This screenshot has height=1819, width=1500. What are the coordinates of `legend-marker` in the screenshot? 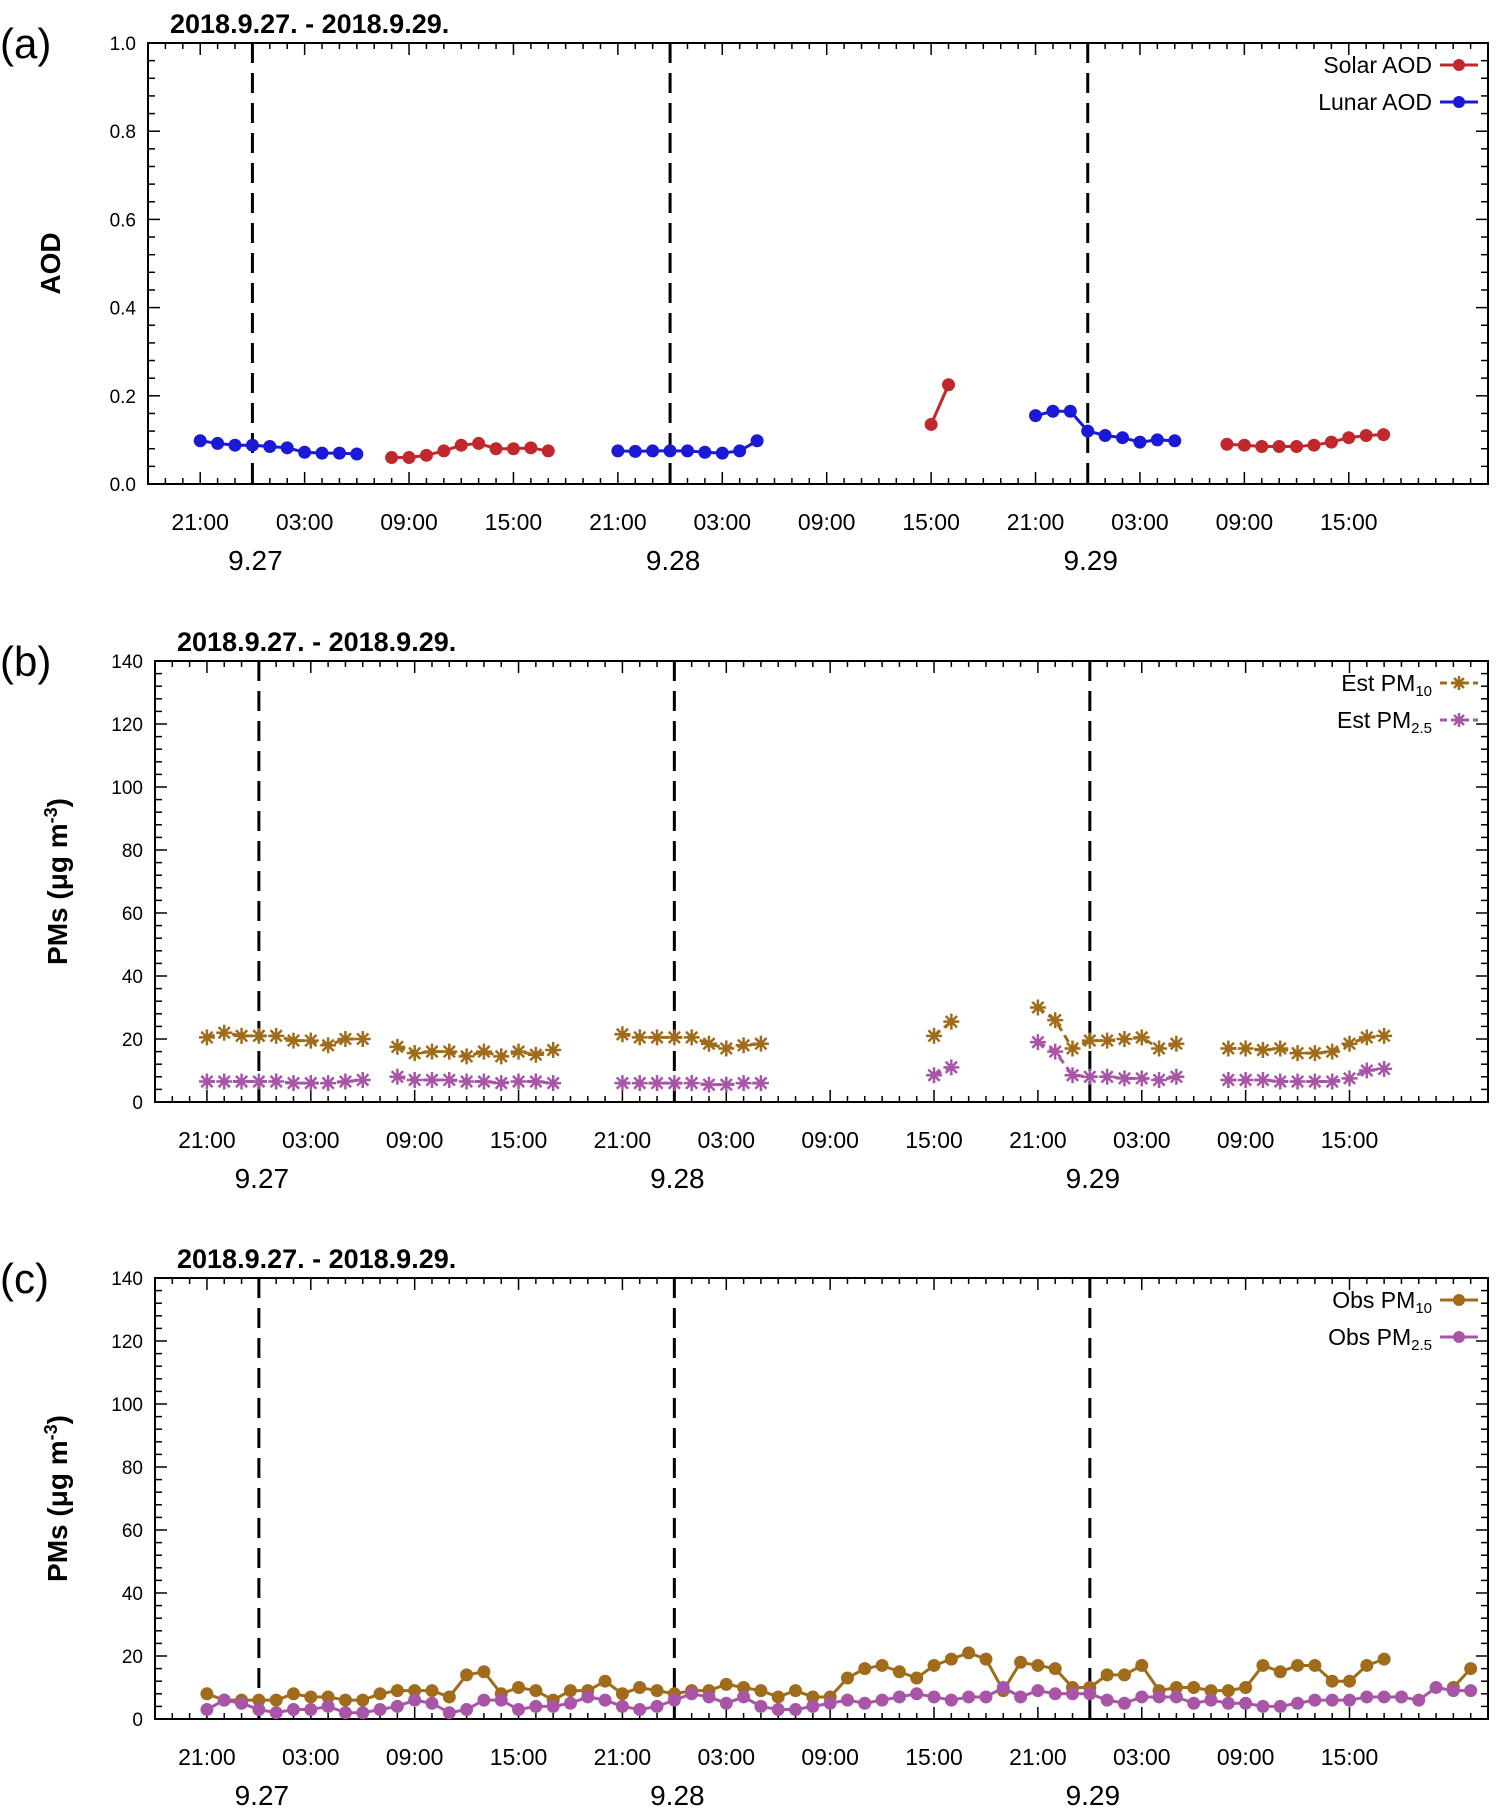 It's located at (1459, 102).